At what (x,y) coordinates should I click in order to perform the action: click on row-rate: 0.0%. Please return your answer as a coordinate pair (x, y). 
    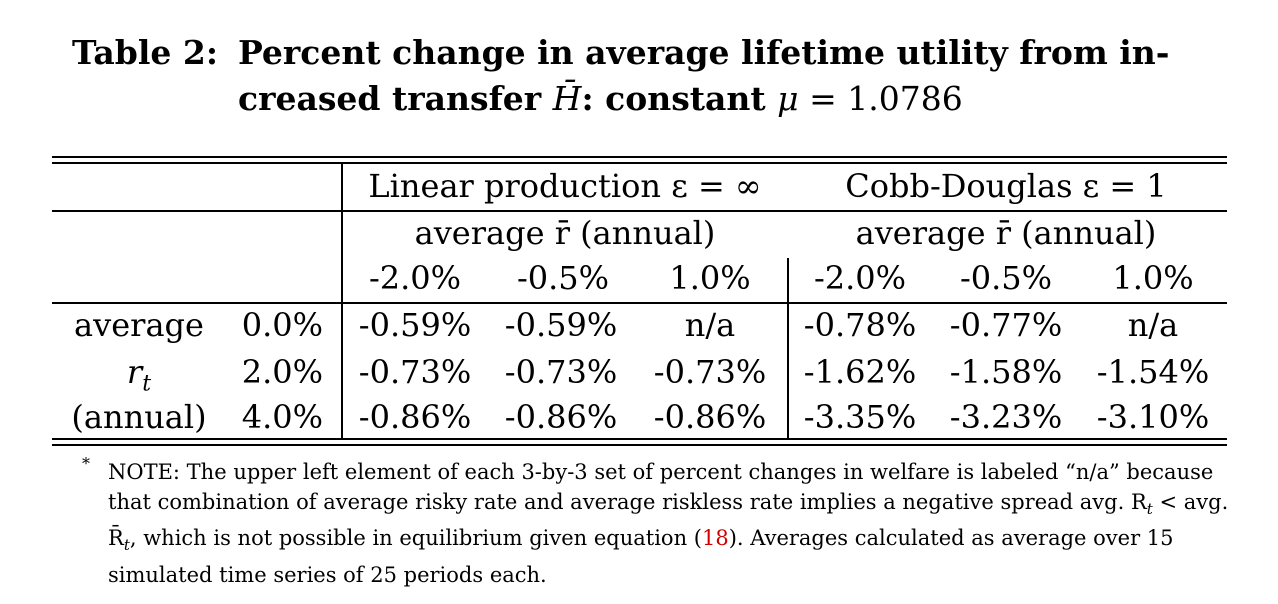
    Looking at the image, I should click on (282, 325).